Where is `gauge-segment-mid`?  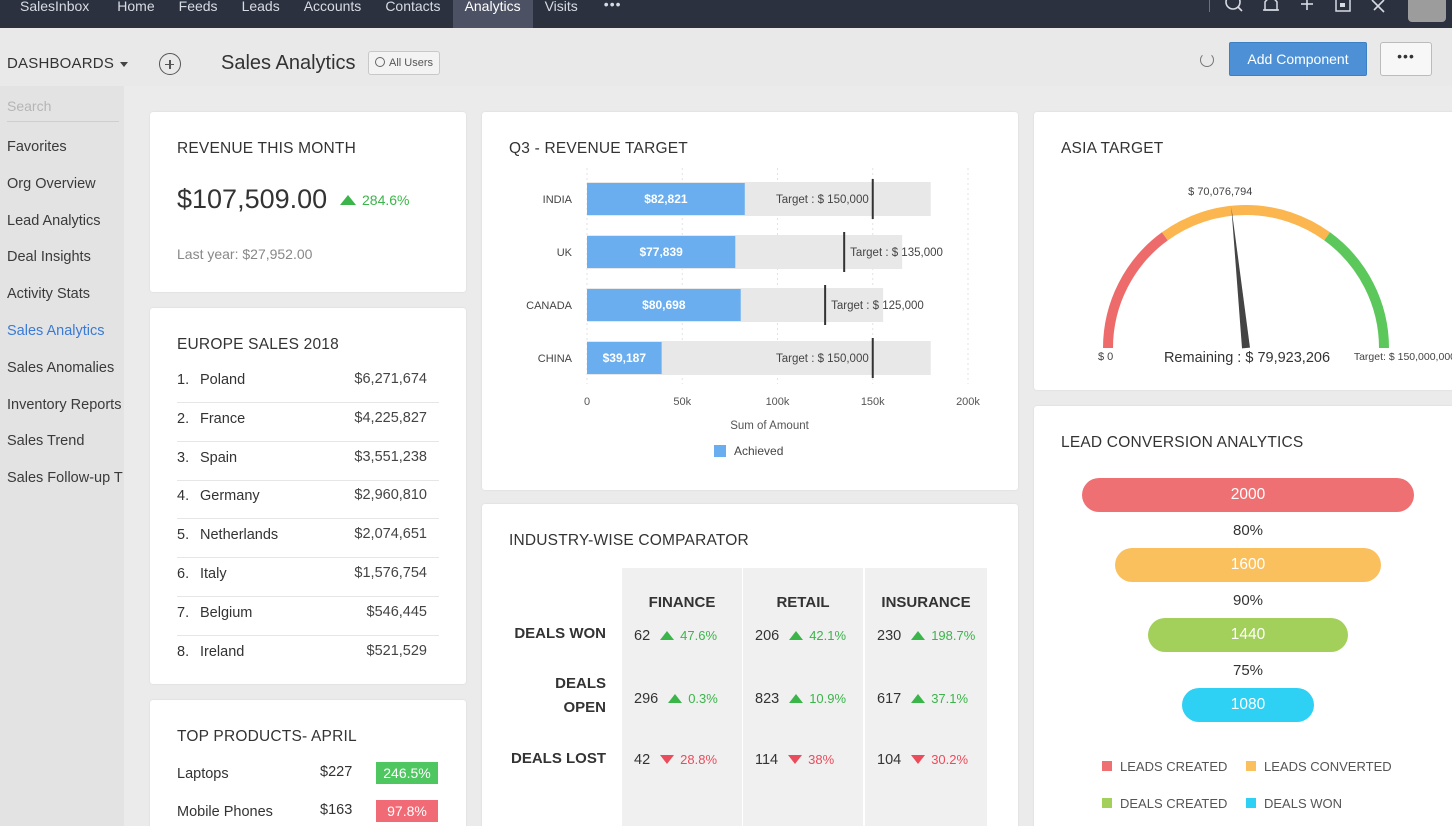
gauge-segment-mid is located at coordinates (1246, 223).